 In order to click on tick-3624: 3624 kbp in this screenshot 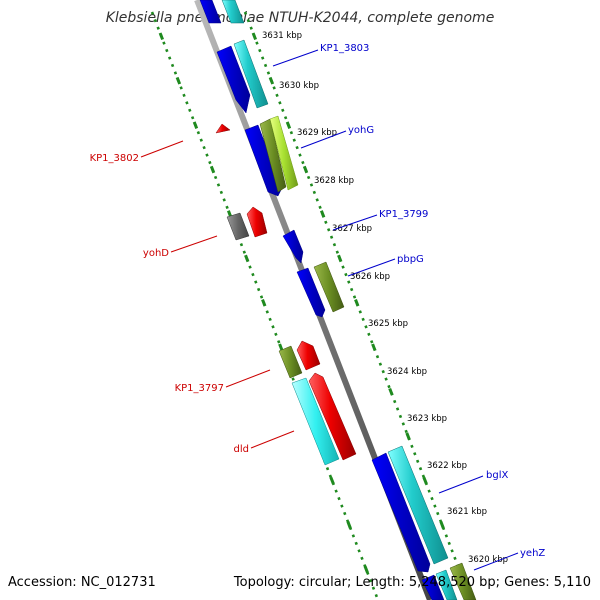, I will do `click(407, 372)`.